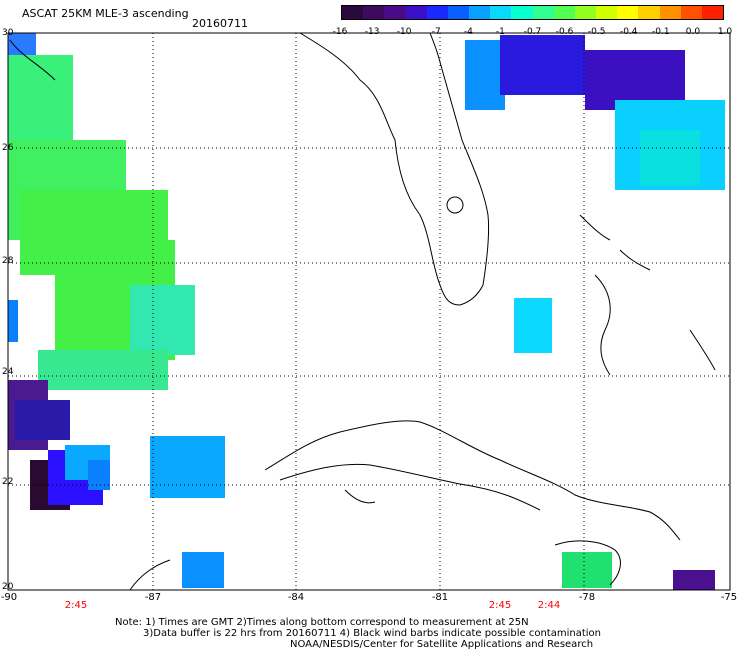 The width and height of the screenshot is (740, 650). I want to click on lon-label: -75, so click(729, 597).